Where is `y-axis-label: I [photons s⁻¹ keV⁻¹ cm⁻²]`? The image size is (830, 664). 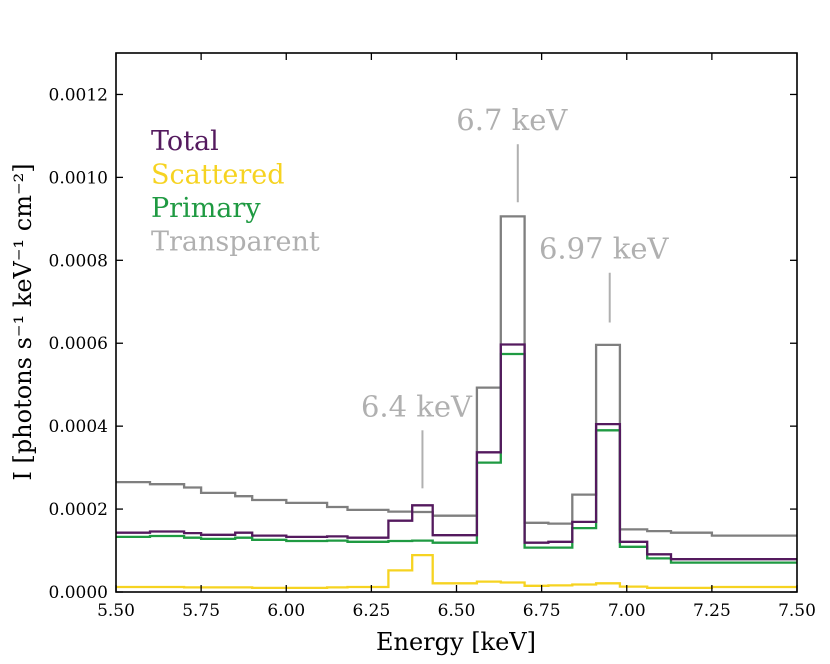 y-axis-label: I [photons s⁻¹ keV⁻¹ cm⁻²] is located at coordinates (23, 321).